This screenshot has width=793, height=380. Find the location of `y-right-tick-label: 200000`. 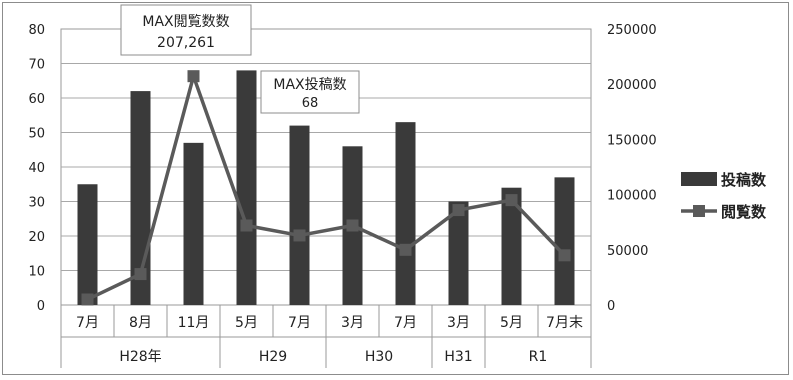

y-right-tick-label: 200000 is located at coordinates (632, 85).